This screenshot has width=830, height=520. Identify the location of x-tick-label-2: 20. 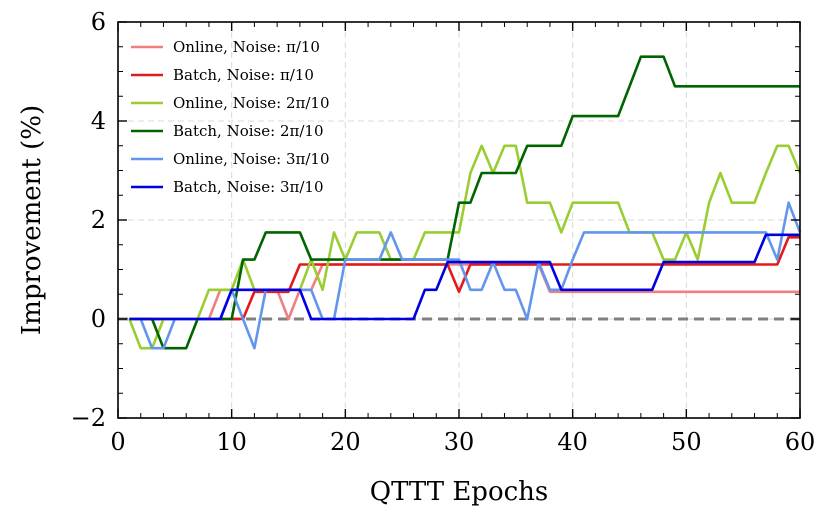
(345, 442).